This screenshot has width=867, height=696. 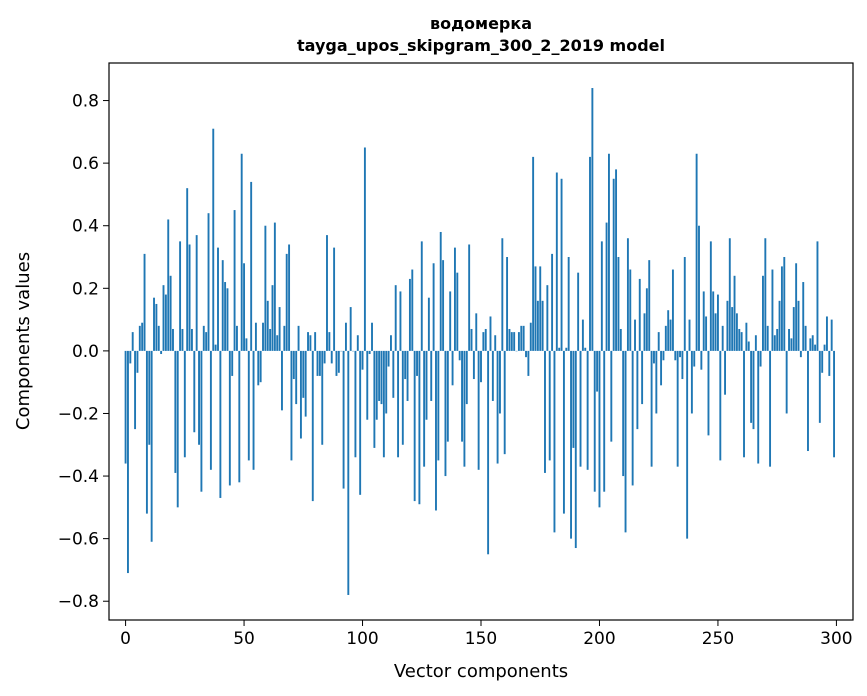 What do you see at coordinates (481, 23) in the screenshot?
I see `chart-title: водомерка` at bounding box center [481, 23].